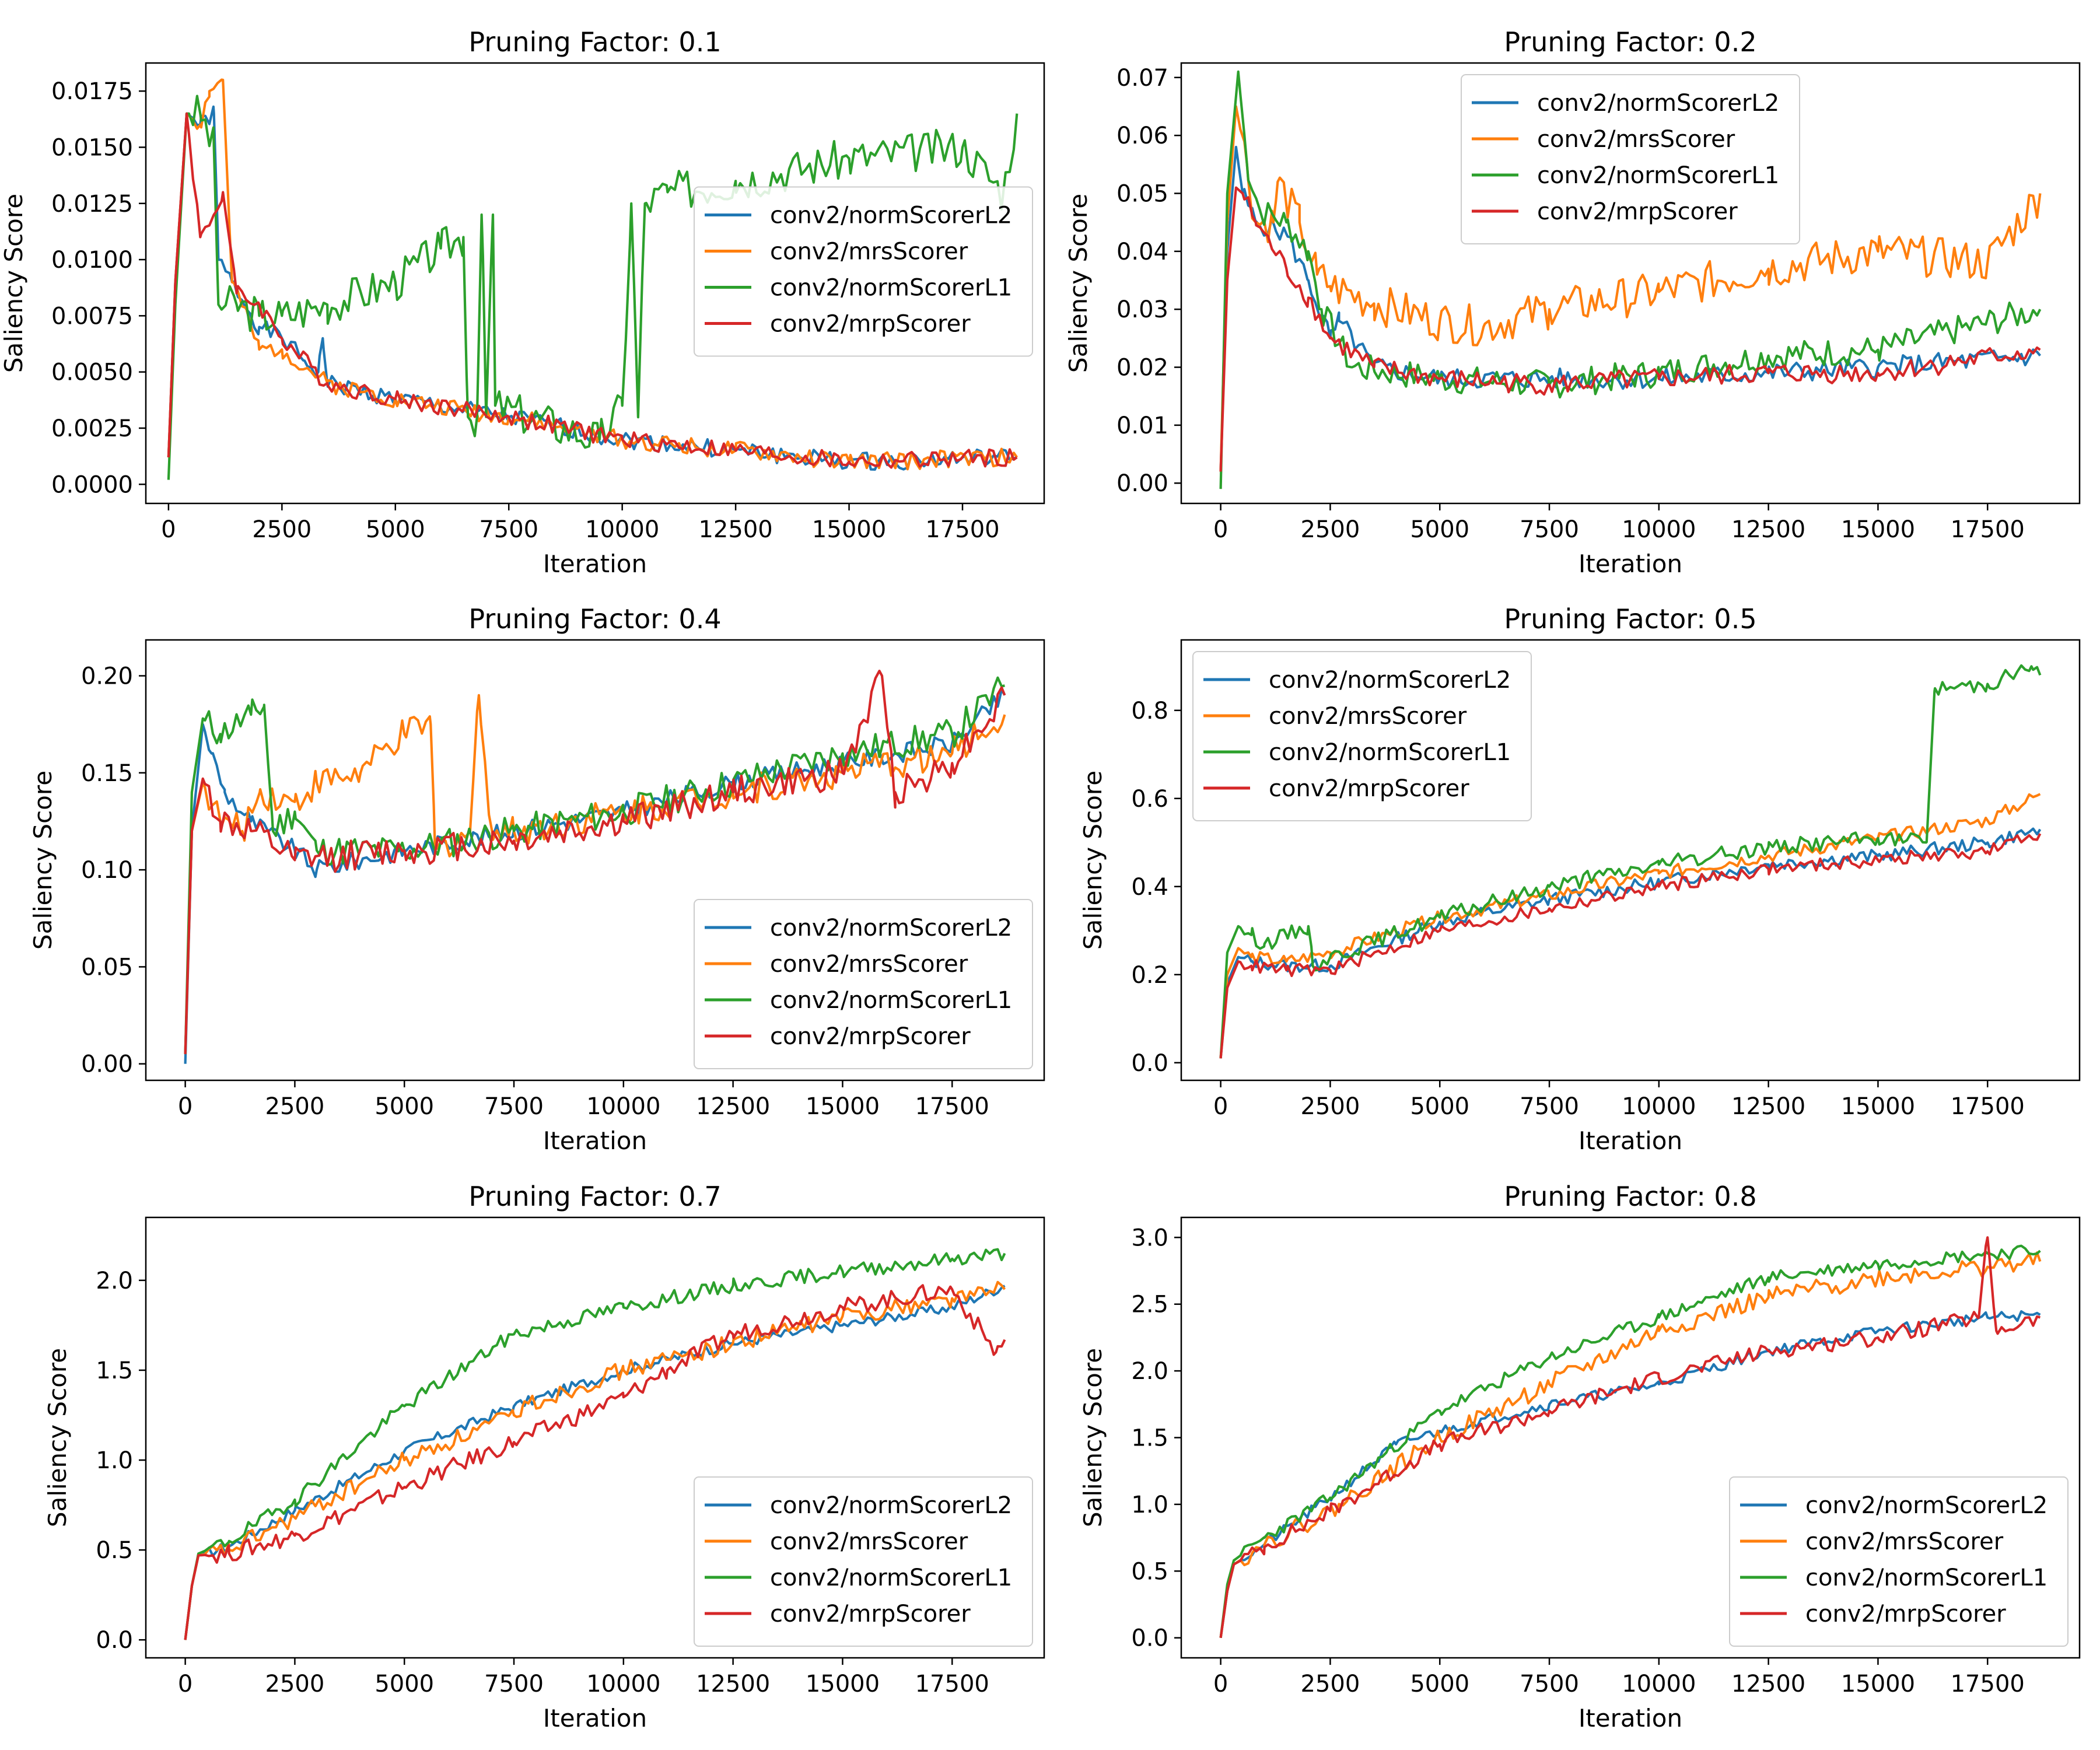 The image size is (2100, 1750). I want to click on x-tick-label: 10000, so click(1659, 1106).